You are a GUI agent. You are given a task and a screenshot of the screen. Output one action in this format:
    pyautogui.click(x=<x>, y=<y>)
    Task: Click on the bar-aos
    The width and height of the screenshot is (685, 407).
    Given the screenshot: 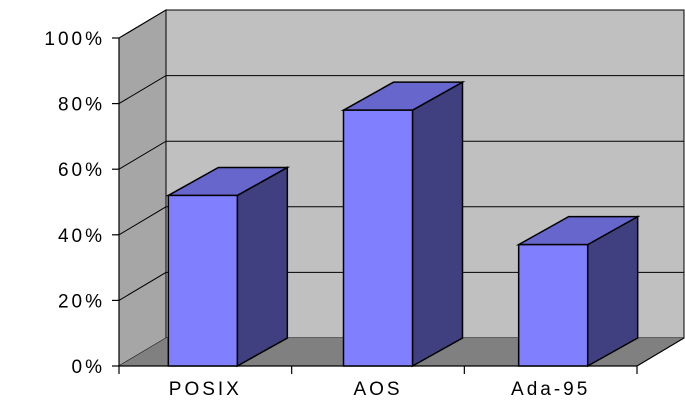 What is the action you would take?
    pyautogui.click(x=403, y=224)
    